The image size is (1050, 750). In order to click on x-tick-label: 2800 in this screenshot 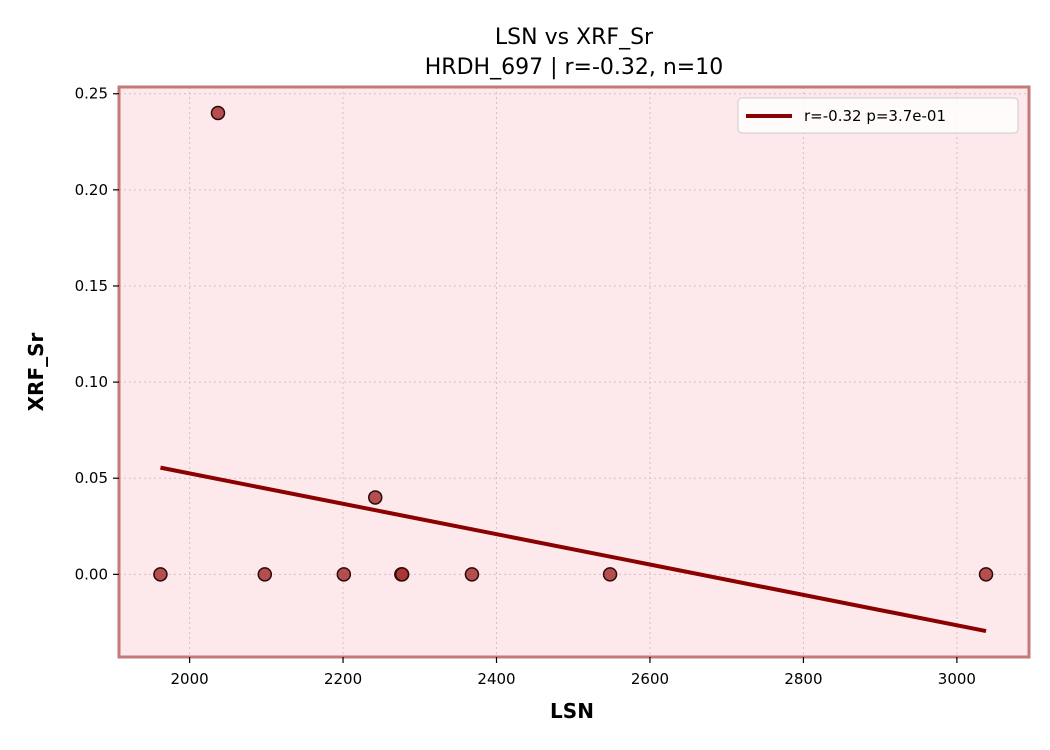, I will do `click(803, 679)`.